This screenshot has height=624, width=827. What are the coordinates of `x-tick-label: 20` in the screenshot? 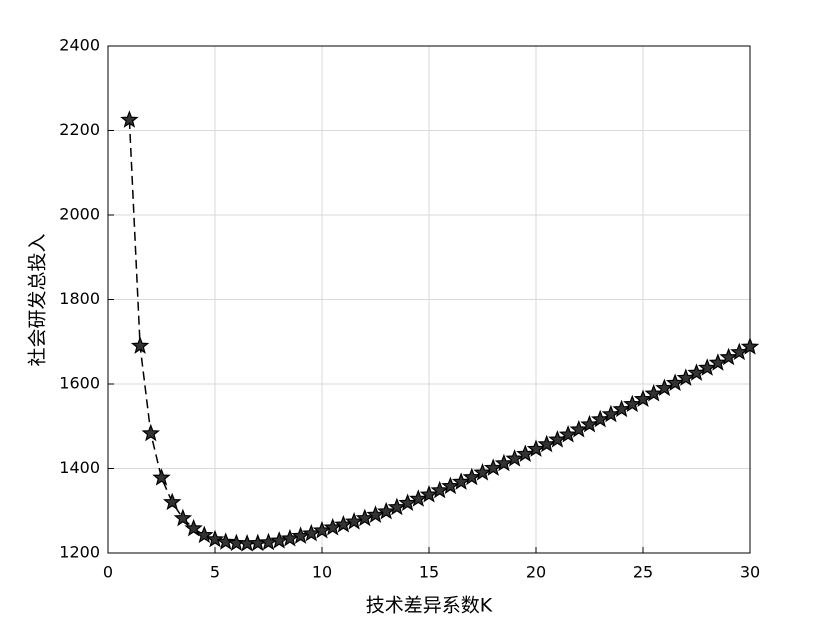 It's located at (536, 572).